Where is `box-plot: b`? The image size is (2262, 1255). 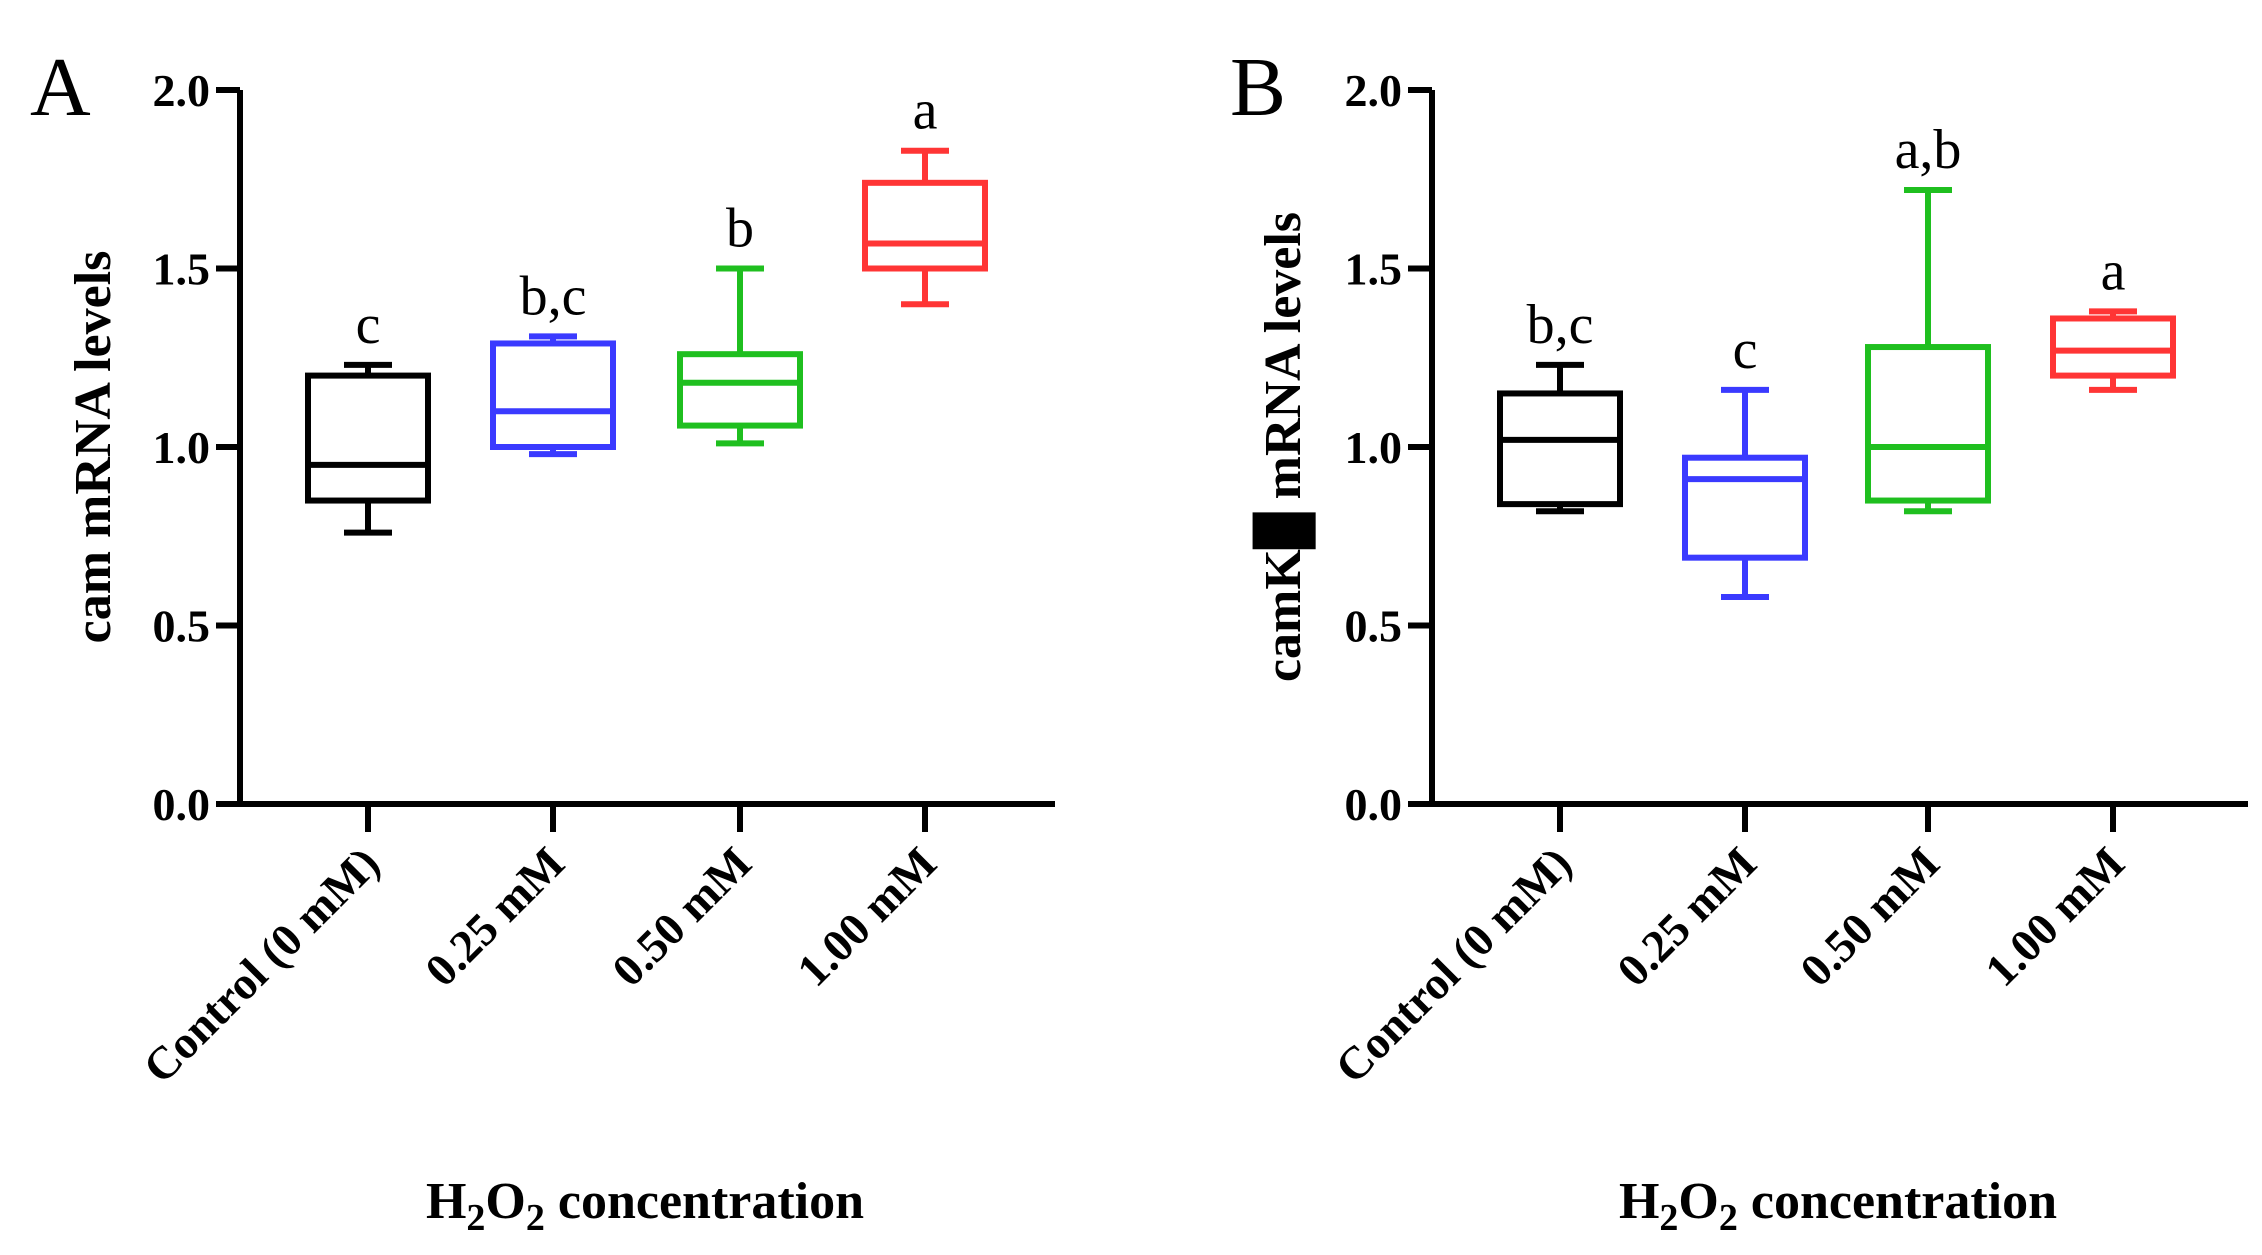 box-plot: b is located at coordinates (740, 322).